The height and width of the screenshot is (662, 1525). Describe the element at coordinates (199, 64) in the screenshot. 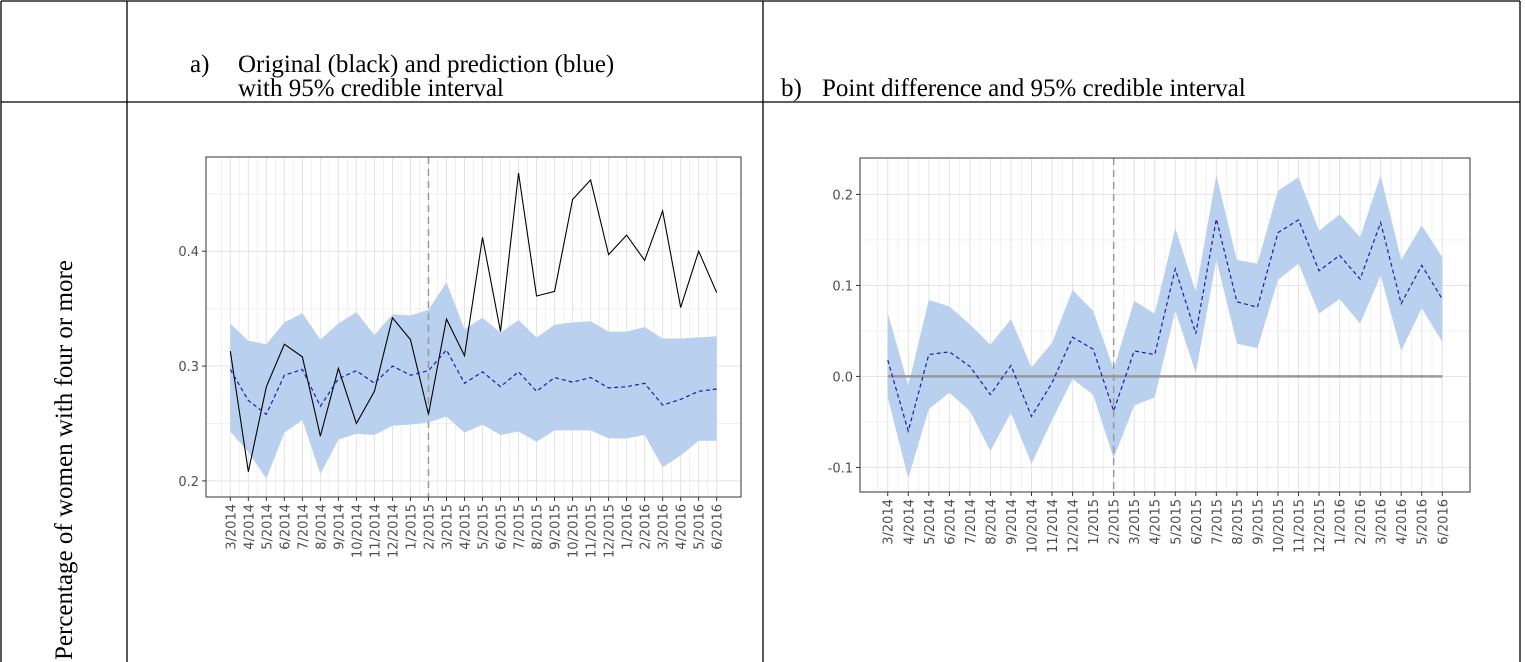

I see `header-marker: a)` at that location.